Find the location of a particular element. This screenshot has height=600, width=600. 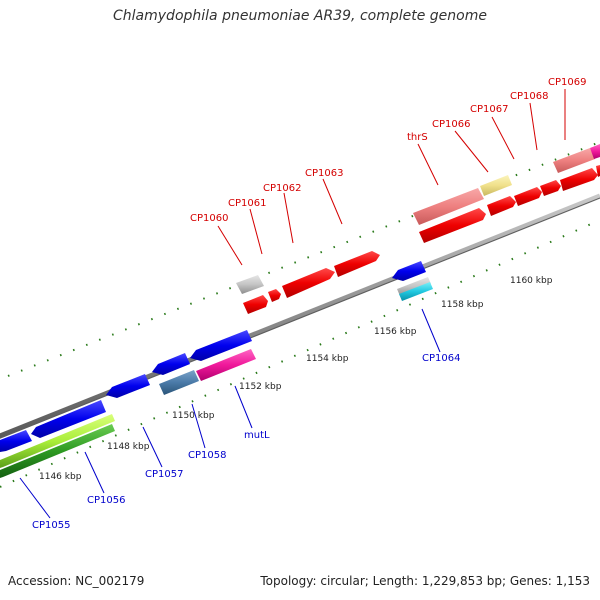

gene-cp1056-blue is located at coordinates (68, 419).